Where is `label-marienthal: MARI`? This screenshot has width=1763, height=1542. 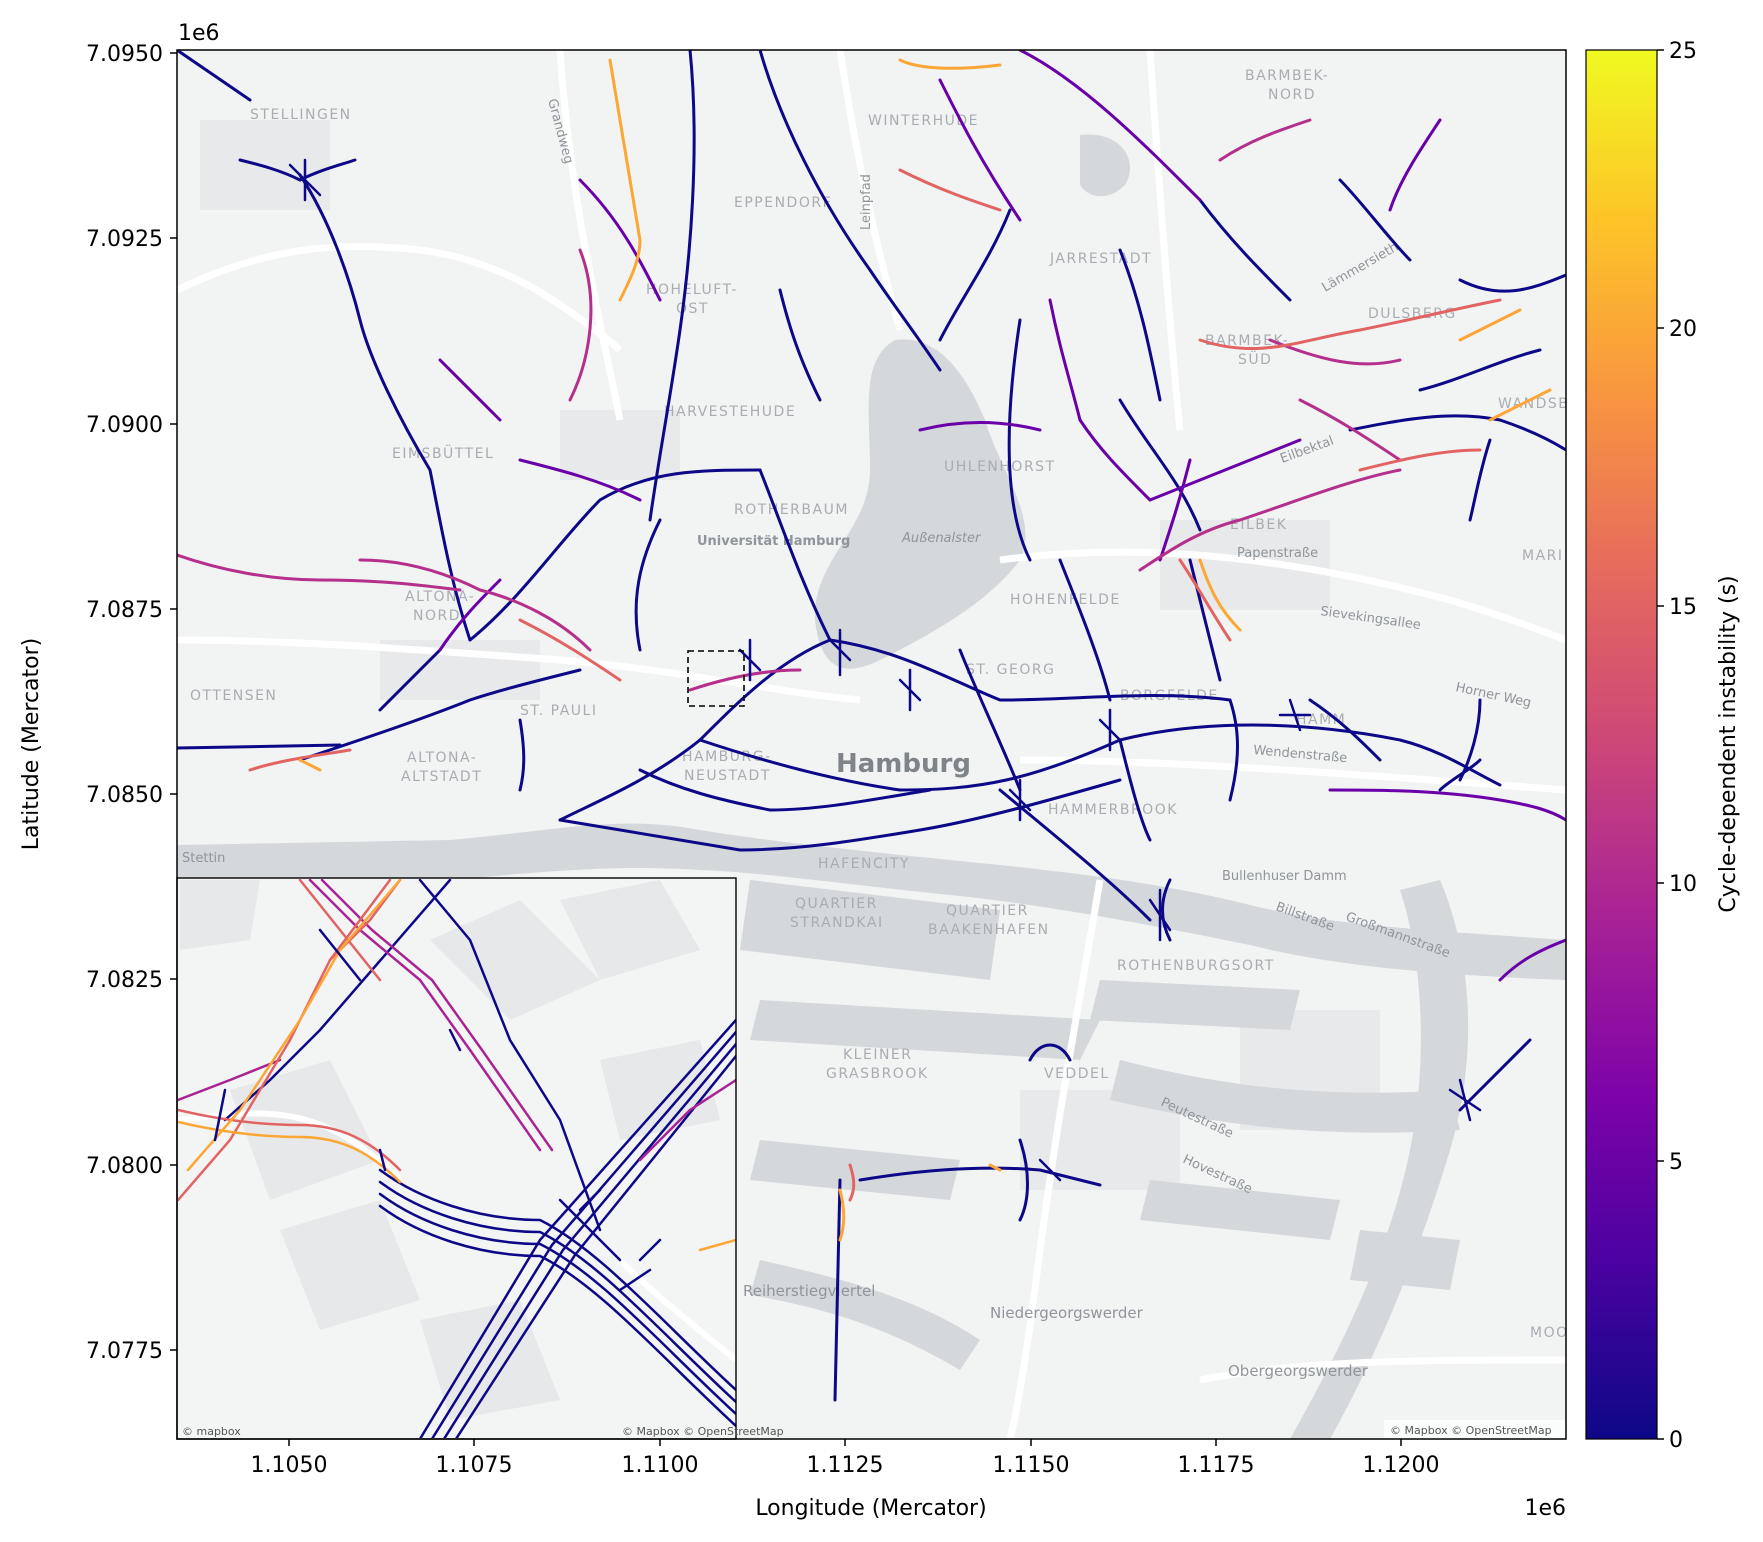
label-marienthal: MARI is located at coordinates (1543, 556).